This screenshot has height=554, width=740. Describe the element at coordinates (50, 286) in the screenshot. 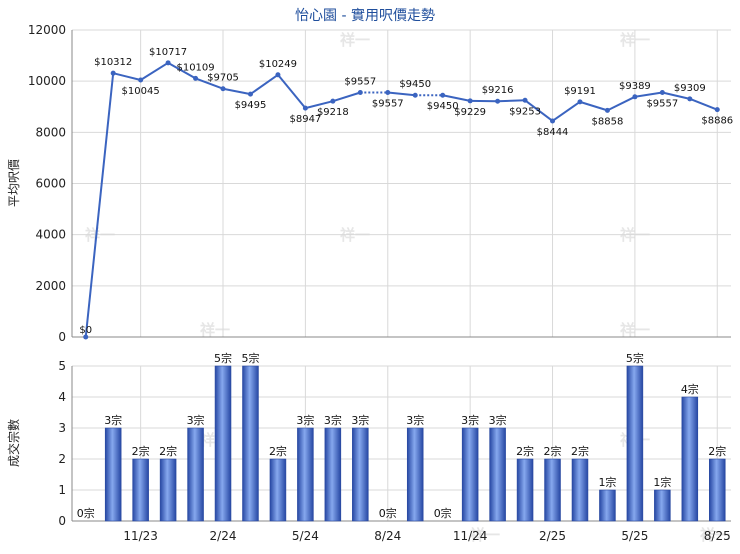

I see `price-y-tick-label: 2000` at that location.